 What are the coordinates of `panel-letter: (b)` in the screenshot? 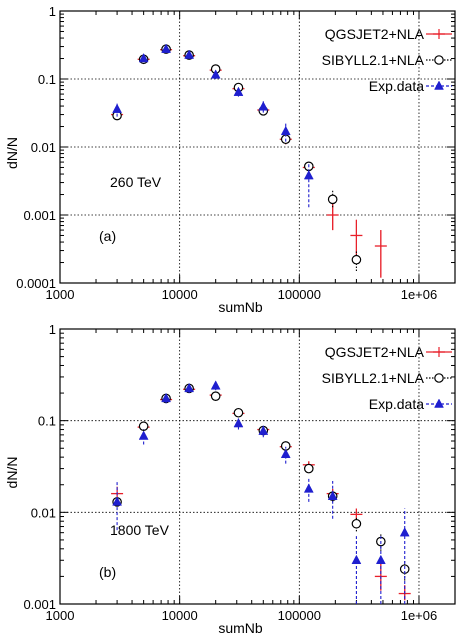 It's located at (107, 572).